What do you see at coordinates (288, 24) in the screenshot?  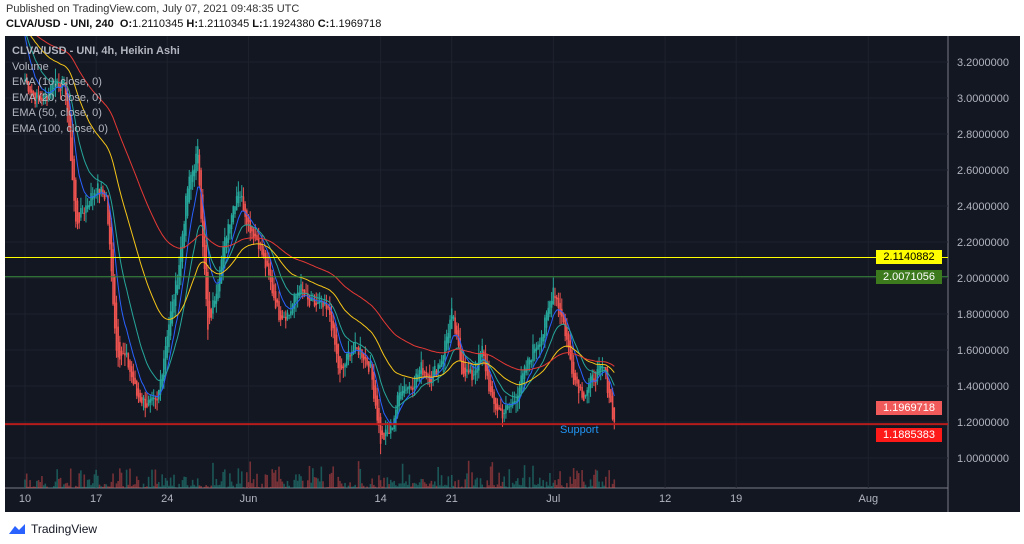 I see `low-value: 1.1924380` at bounding box center [288, 24].